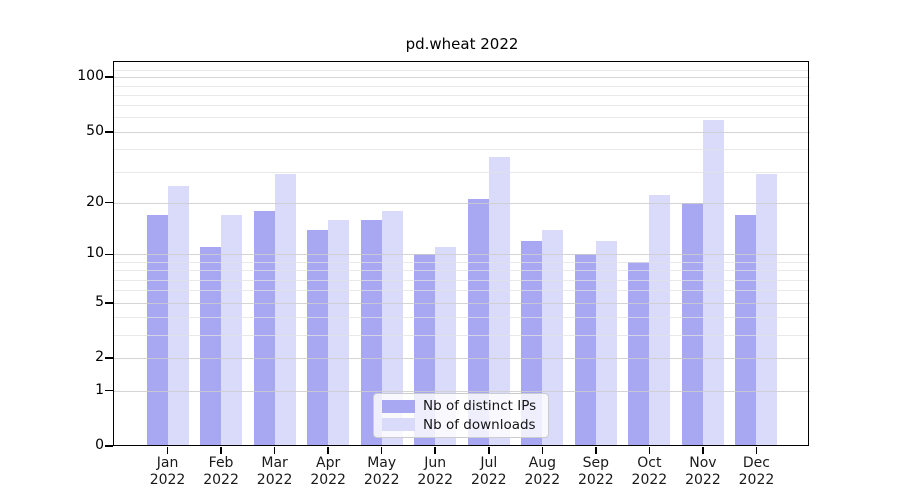 This screenshot has height=500, width=900. Describe the element at coordinates (649, 471) in the screenshot. I see `x-tick-label: Oct 2022` at that location.